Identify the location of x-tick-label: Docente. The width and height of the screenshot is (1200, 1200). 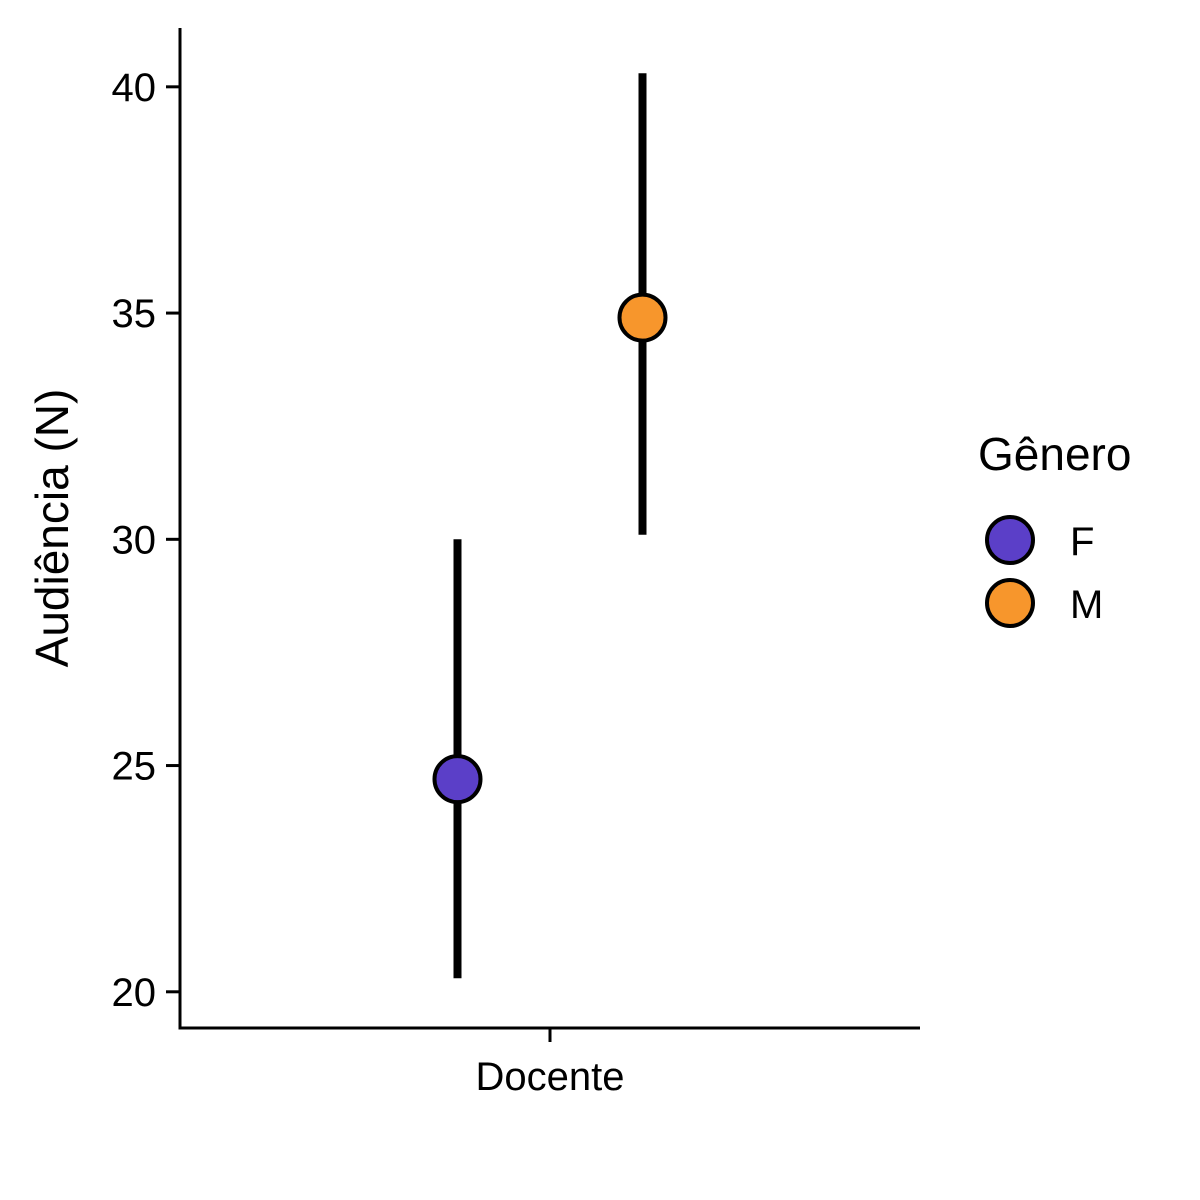
(550, 1077).